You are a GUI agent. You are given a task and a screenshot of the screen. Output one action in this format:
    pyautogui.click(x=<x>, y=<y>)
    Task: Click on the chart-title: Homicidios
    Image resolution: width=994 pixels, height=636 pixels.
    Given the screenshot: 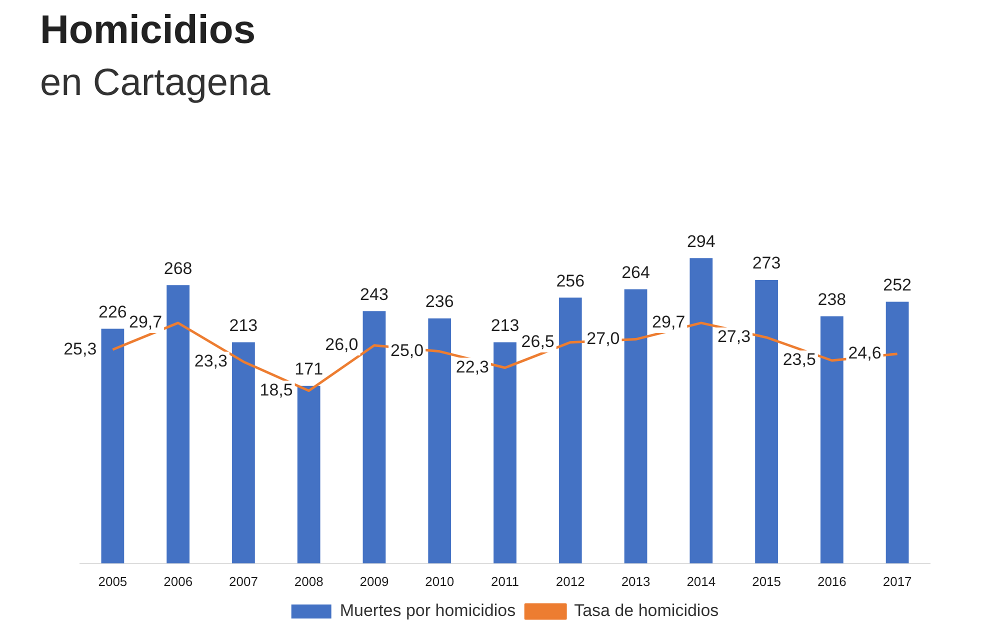 What is the action you would take?
    pyautogui.click(x=148, y=30)
    